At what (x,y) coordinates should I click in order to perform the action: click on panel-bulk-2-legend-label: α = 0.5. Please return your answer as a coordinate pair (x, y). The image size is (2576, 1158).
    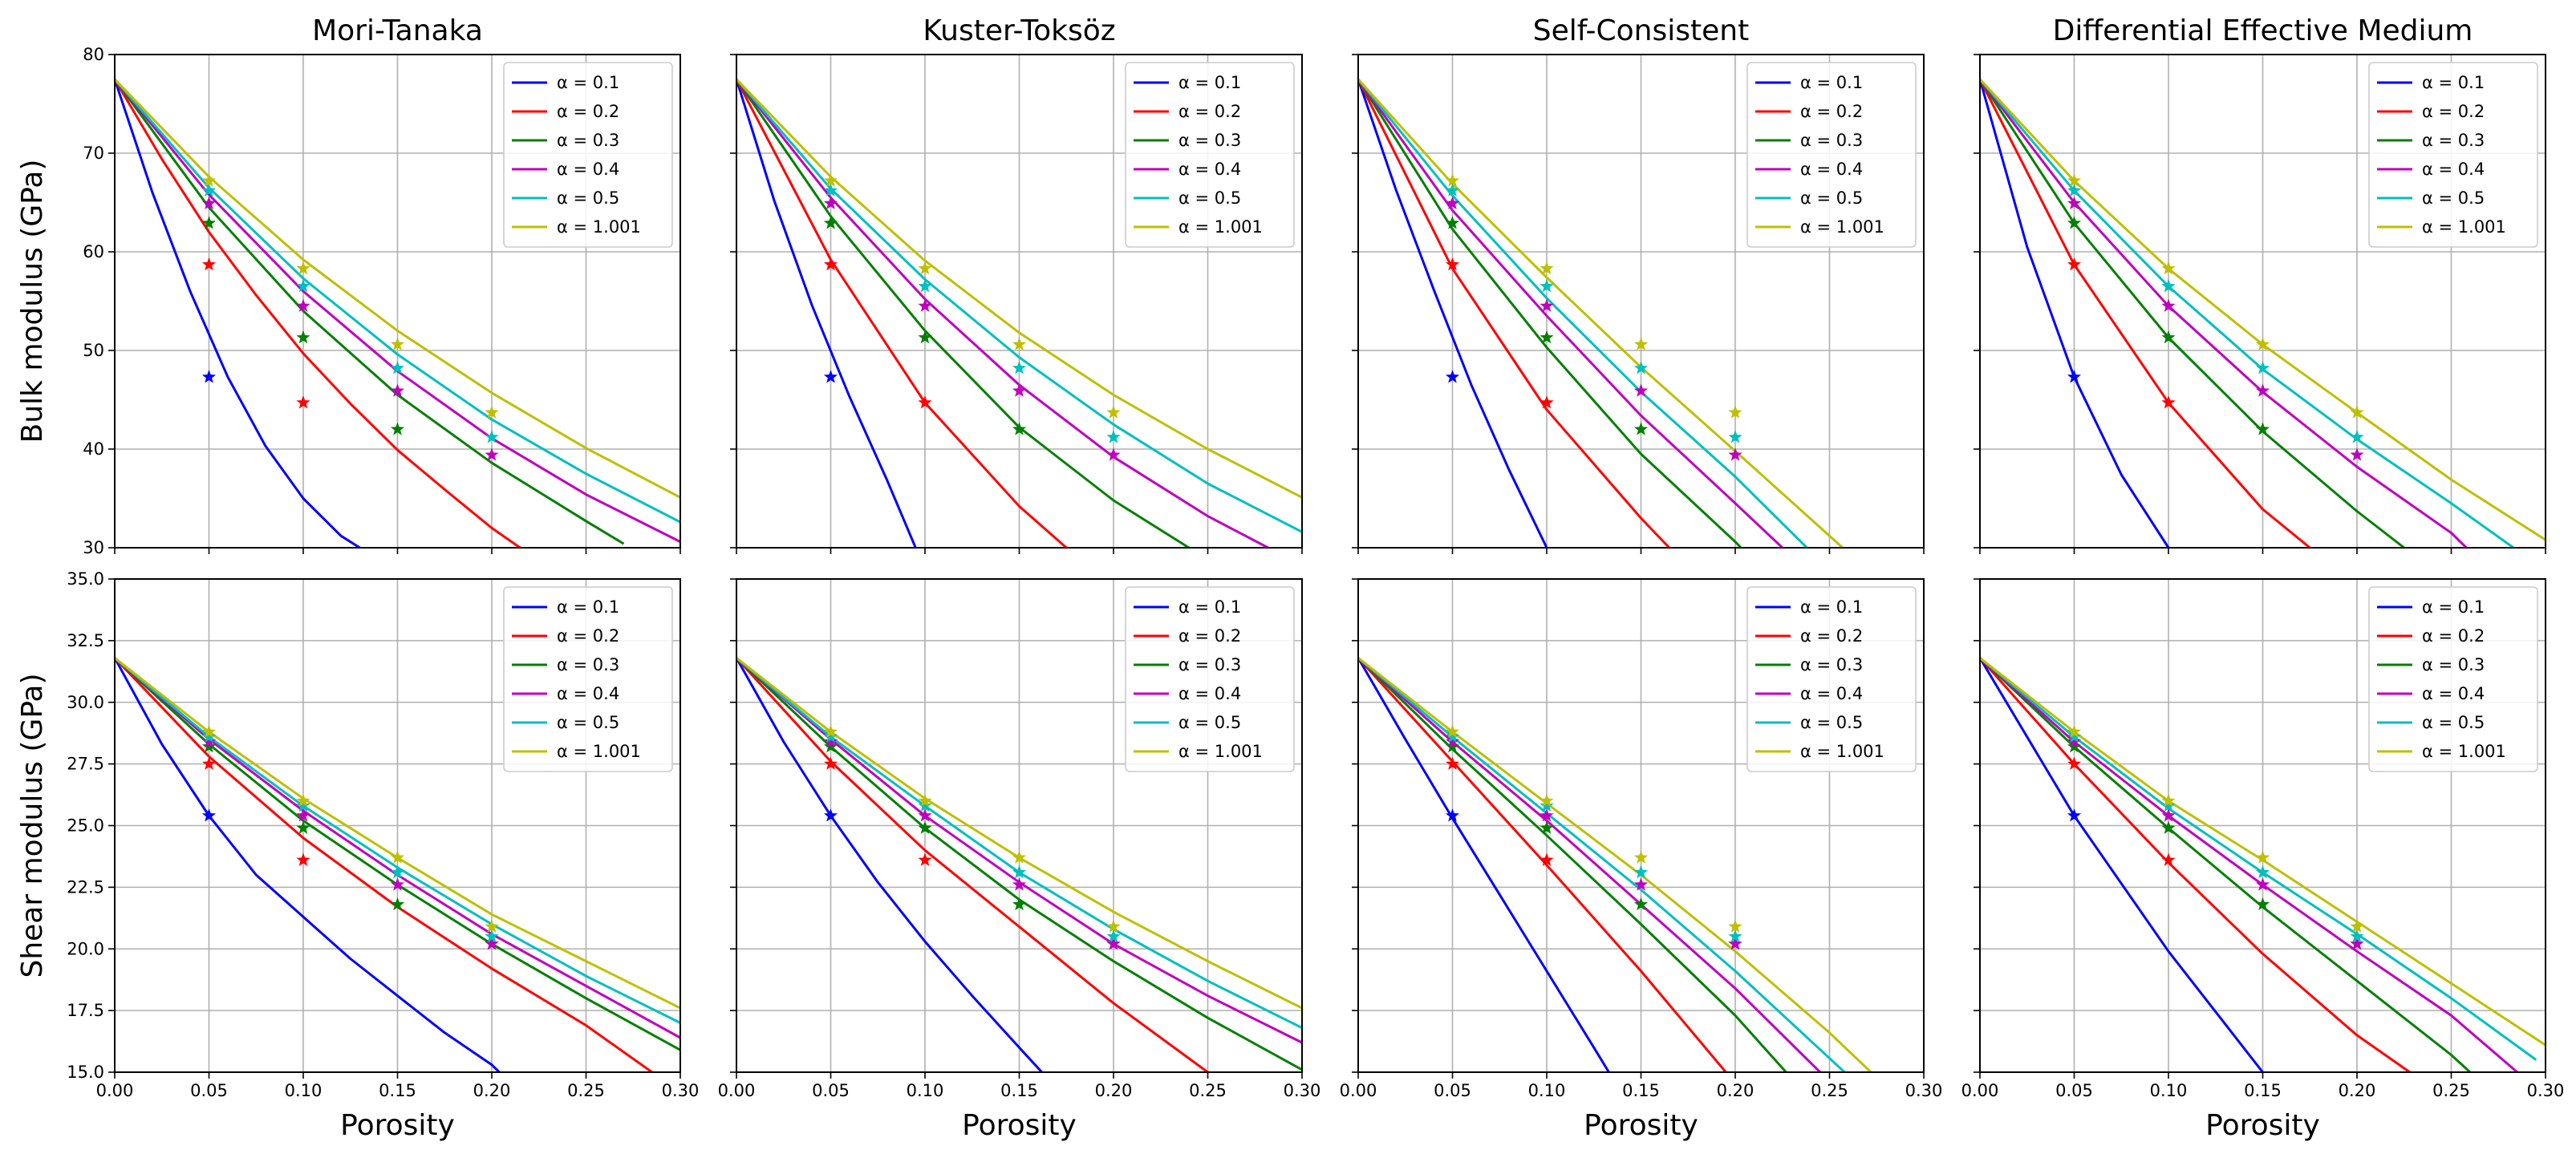
    Looking at the image, I should click on (1209, 198).